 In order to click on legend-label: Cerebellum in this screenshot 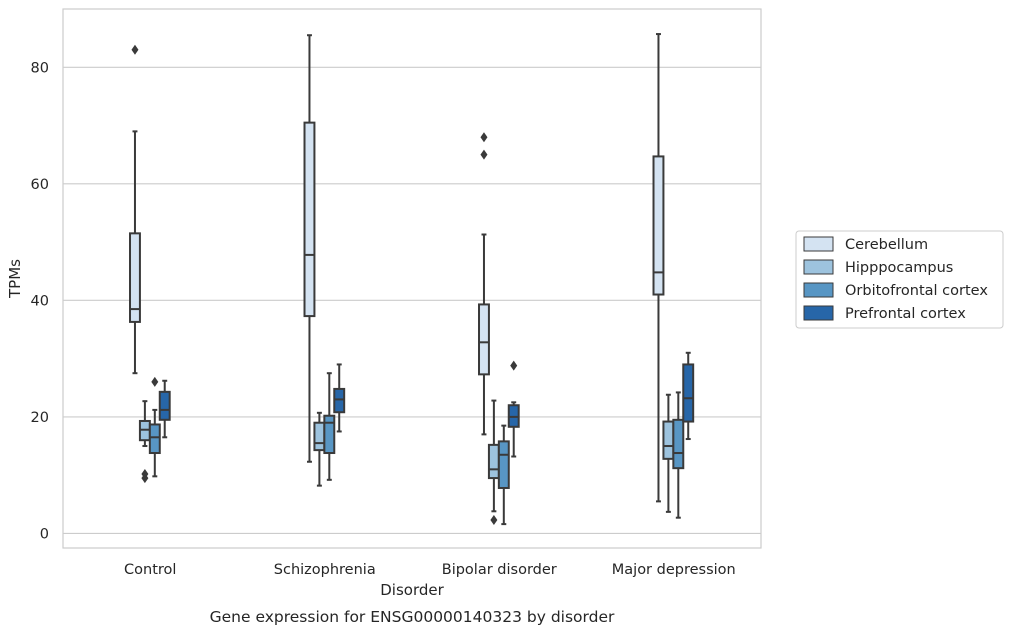, I will do `click(886, 245)`.